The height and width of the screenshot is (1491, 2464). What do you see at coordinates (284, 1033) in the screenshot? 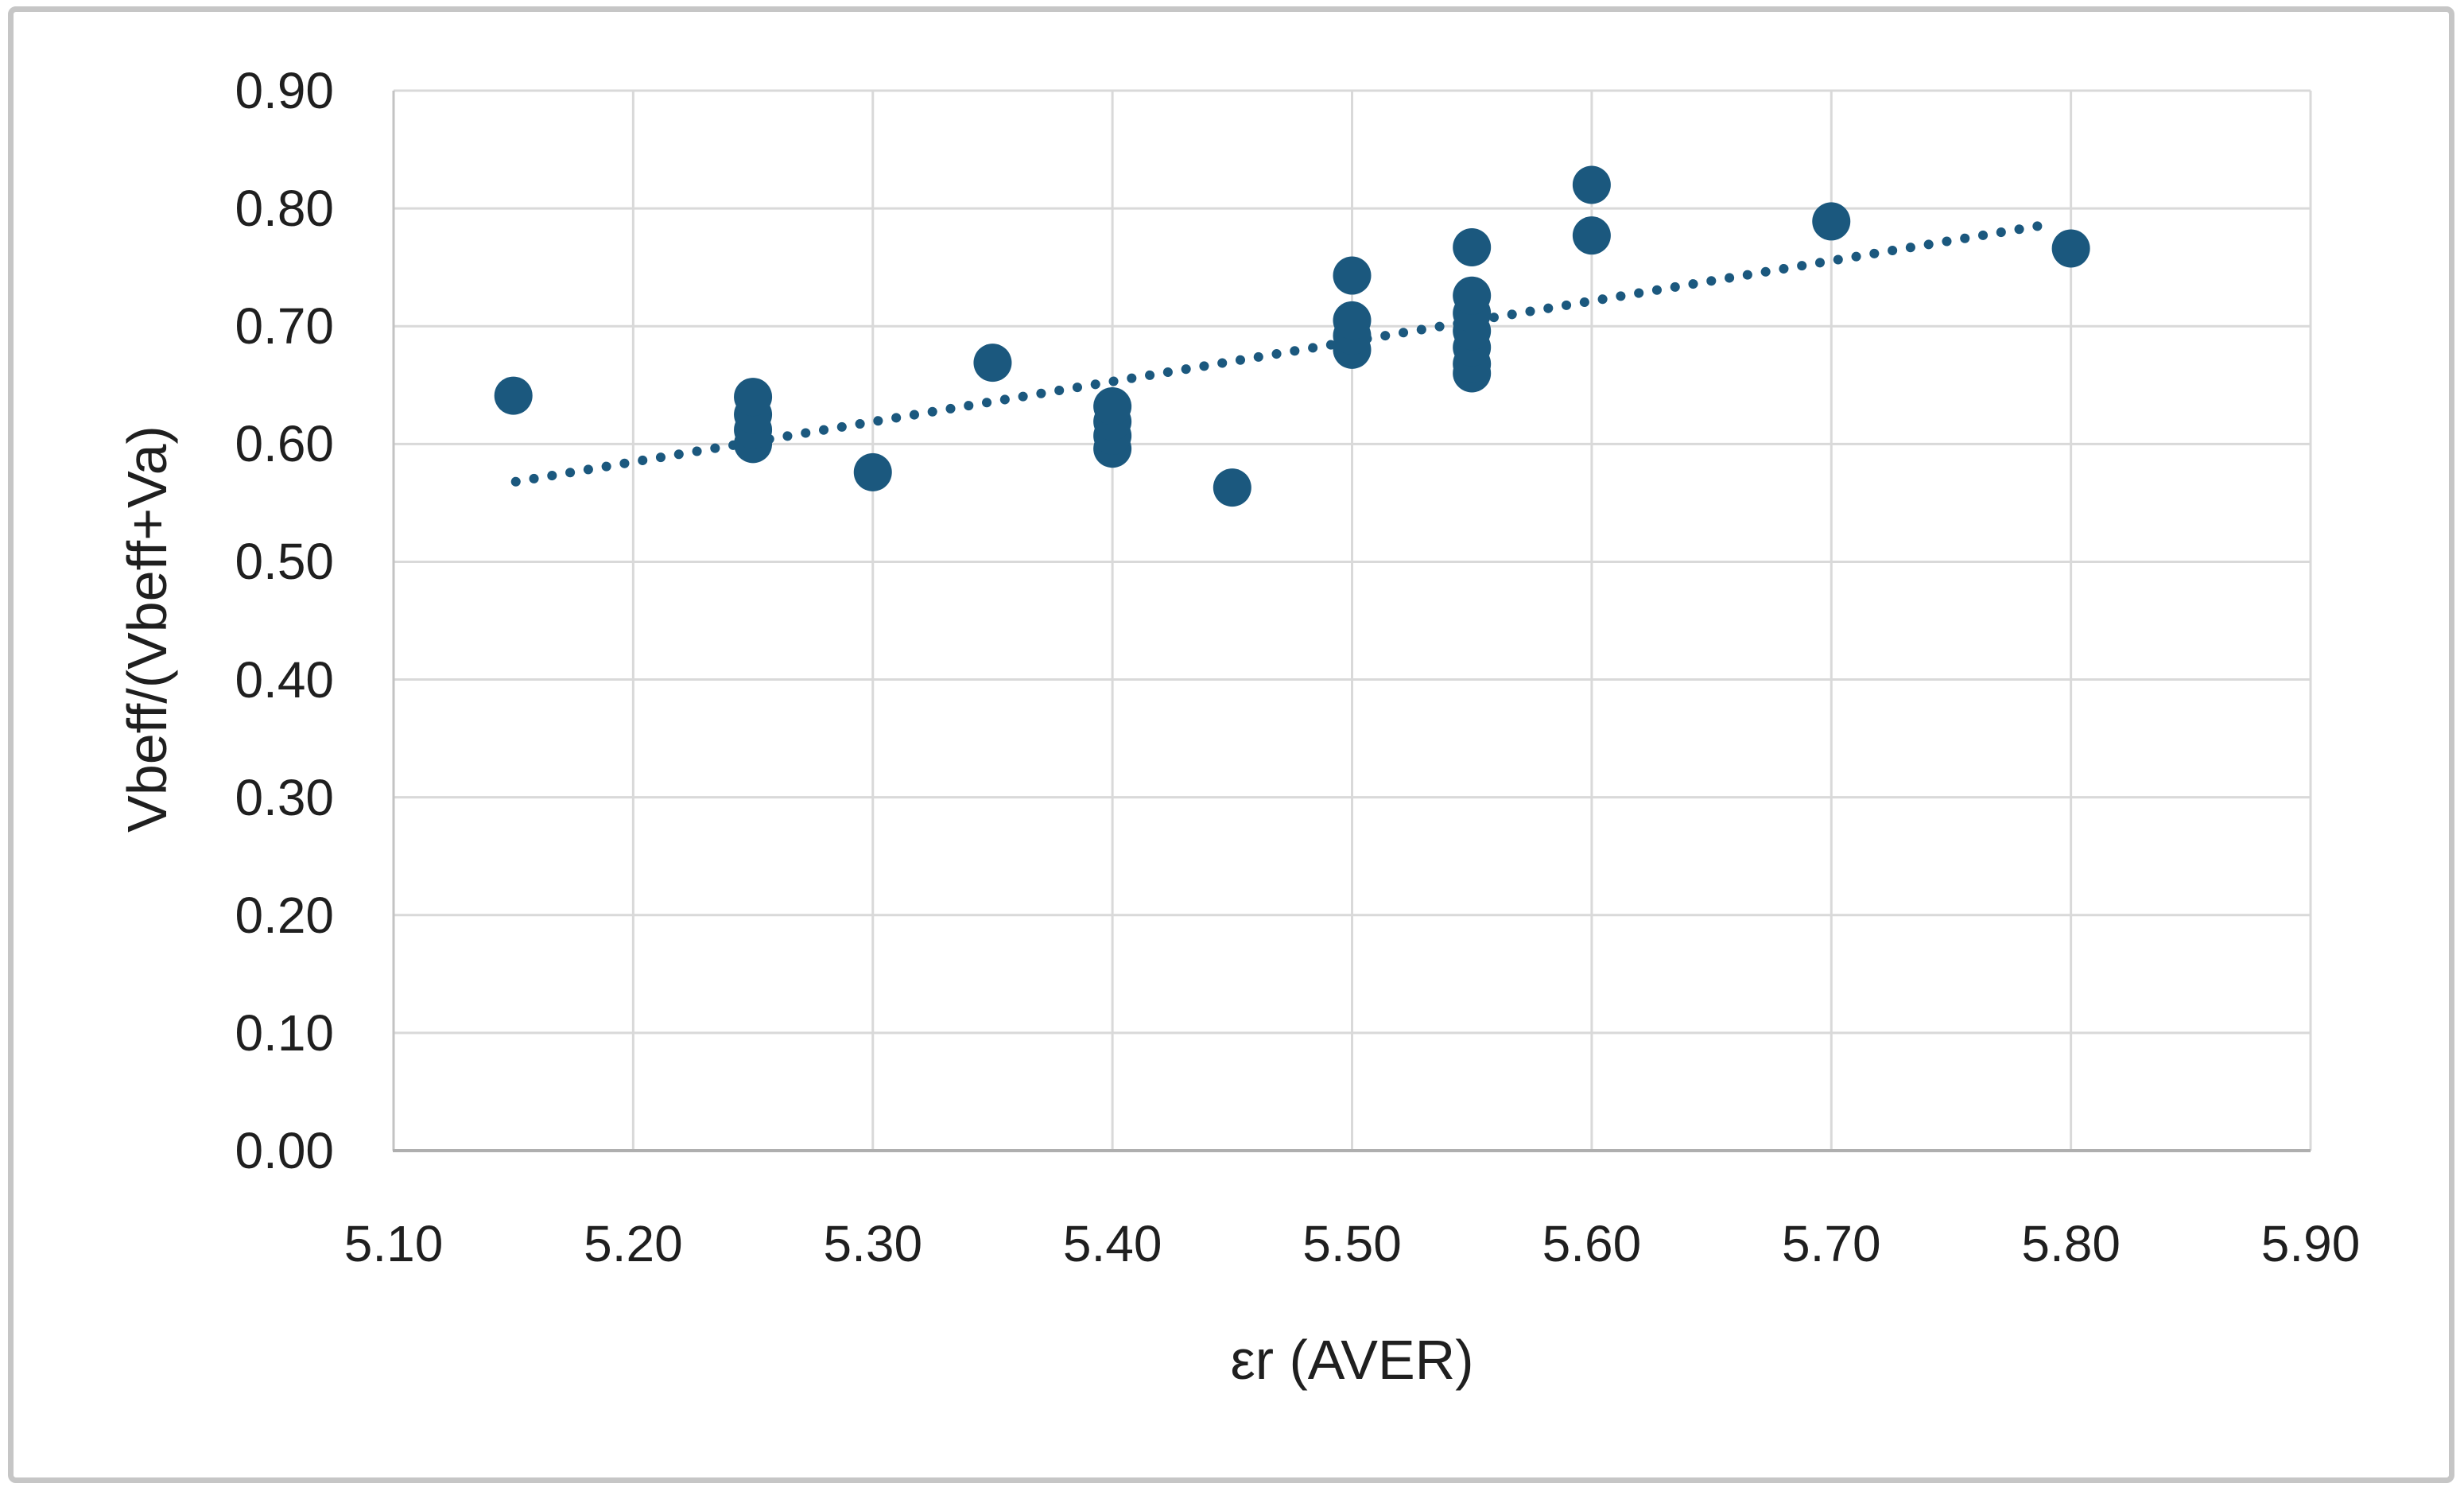
I see `y-tick-label: 0.10` at bounding box center [284, 1033].